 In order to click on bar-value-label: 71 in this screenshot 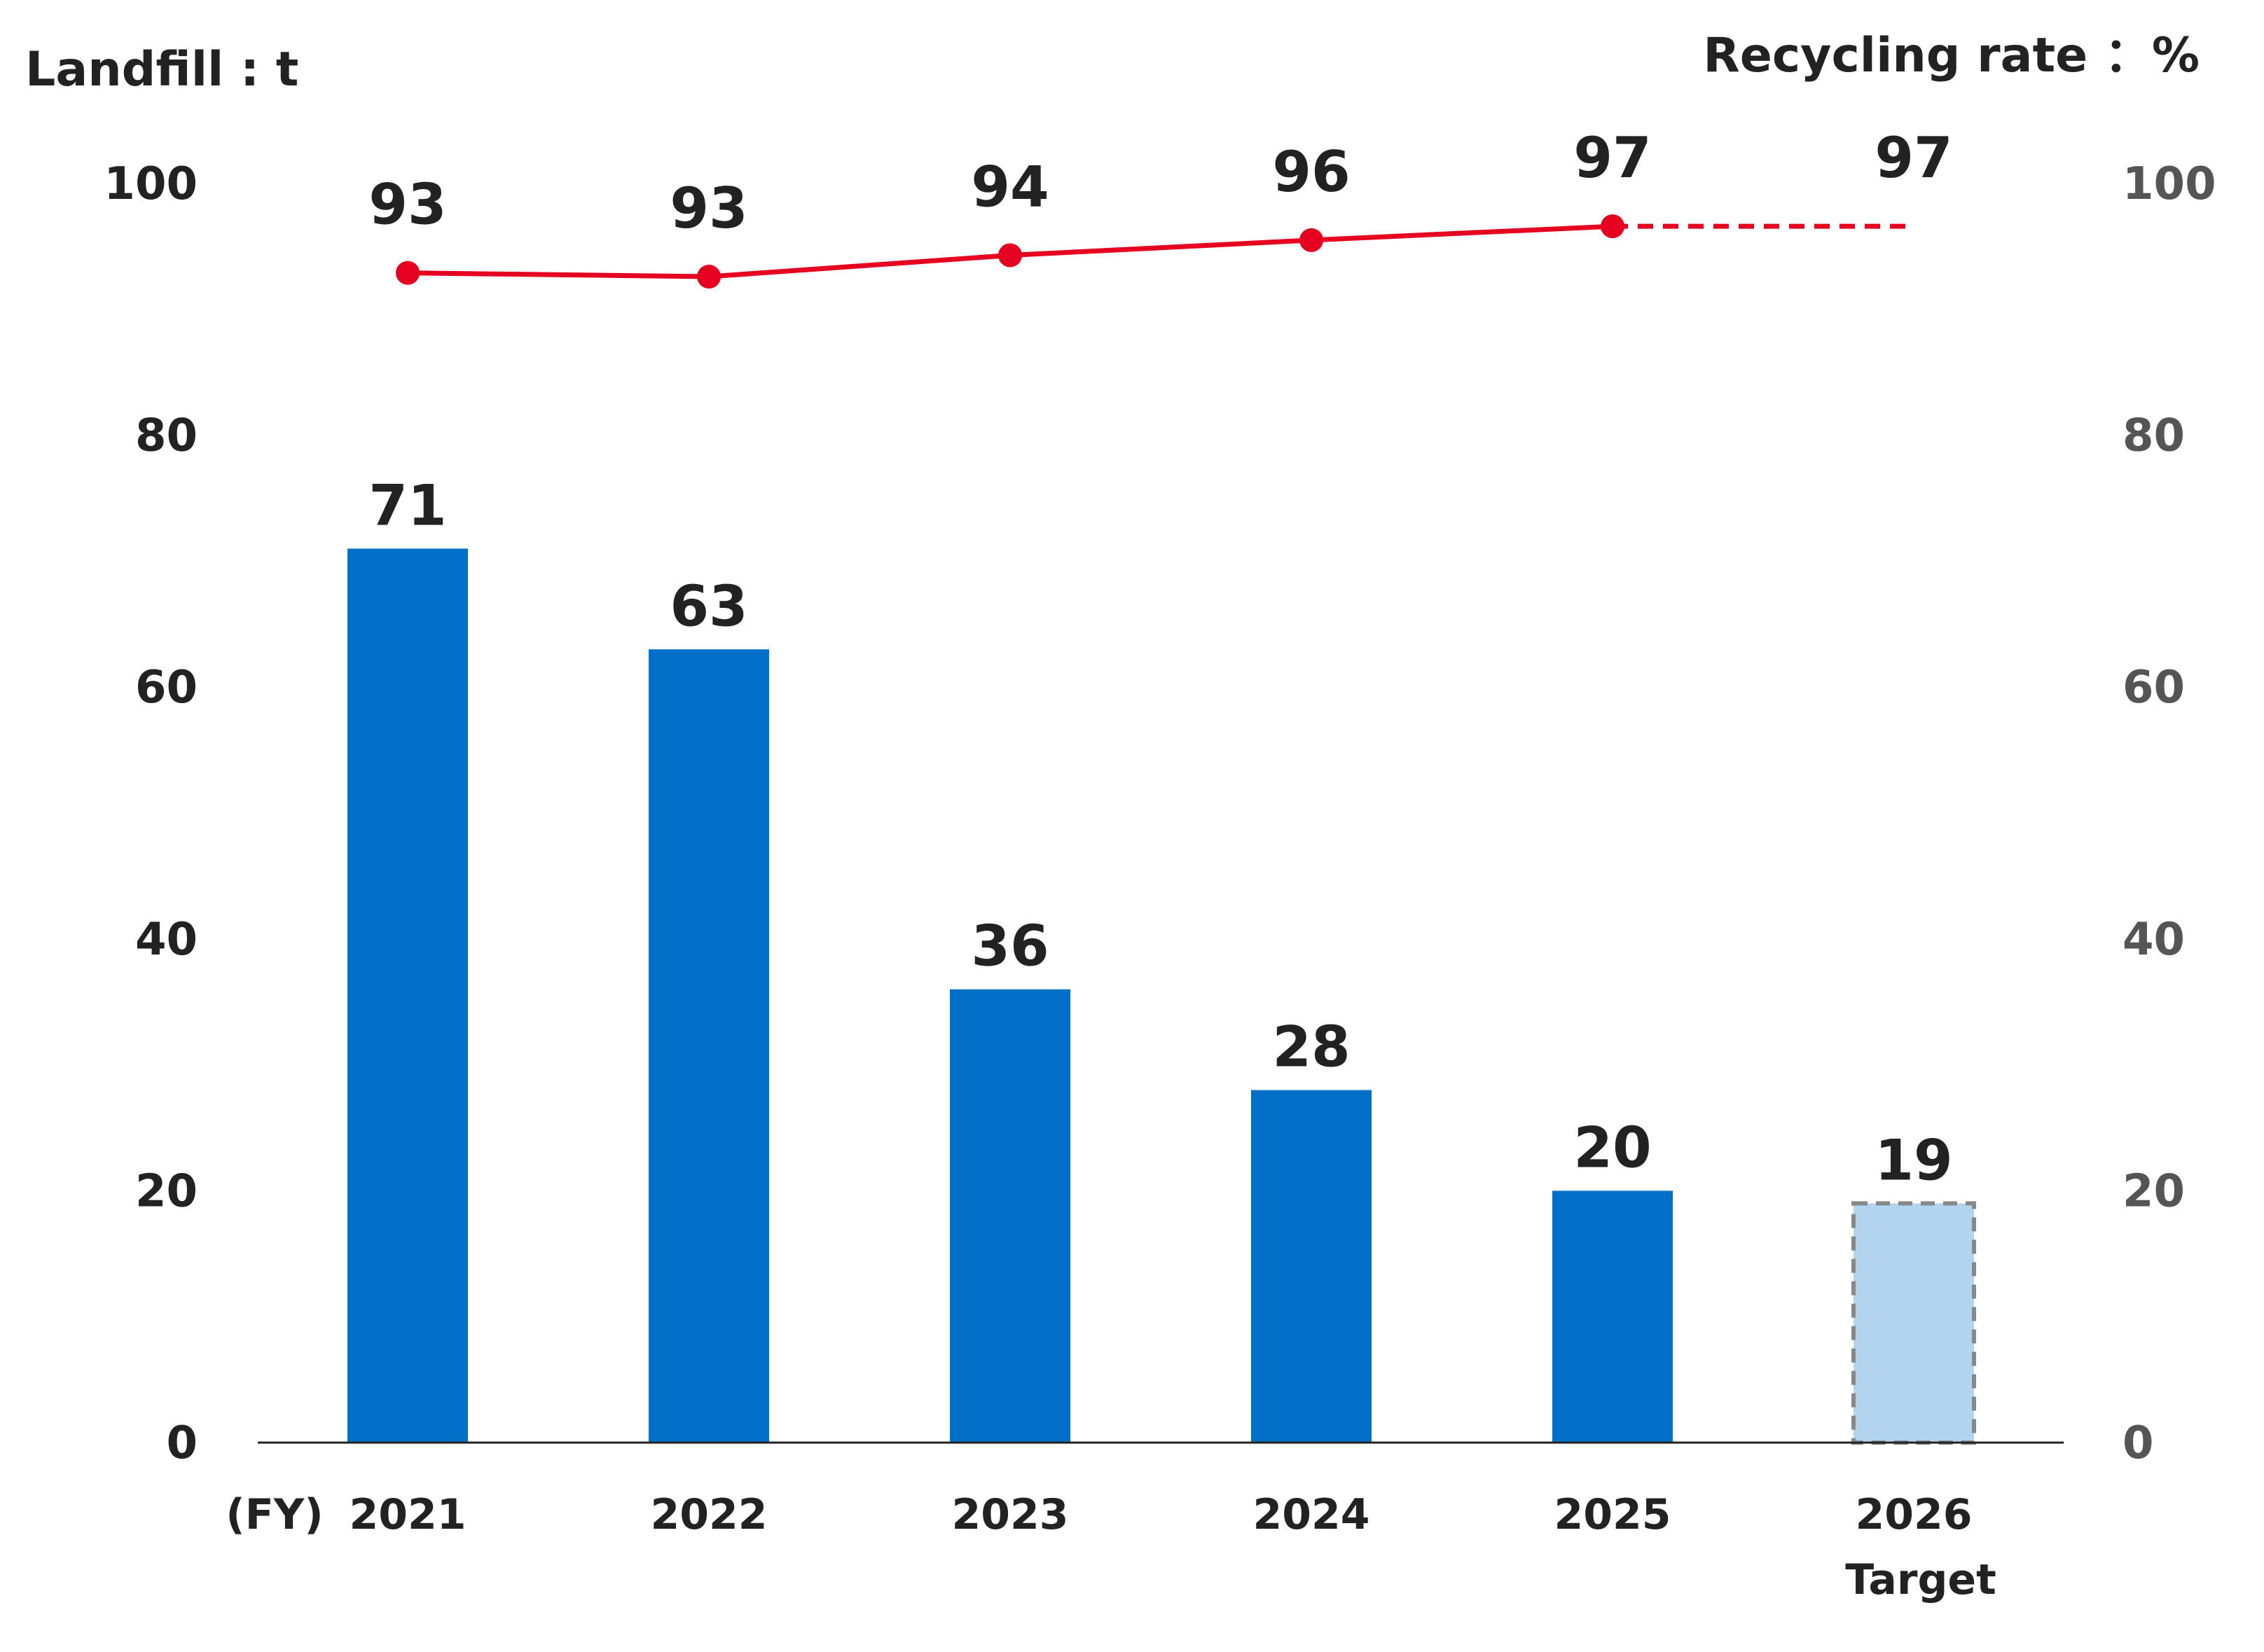, I will do `click(407, 505)`.